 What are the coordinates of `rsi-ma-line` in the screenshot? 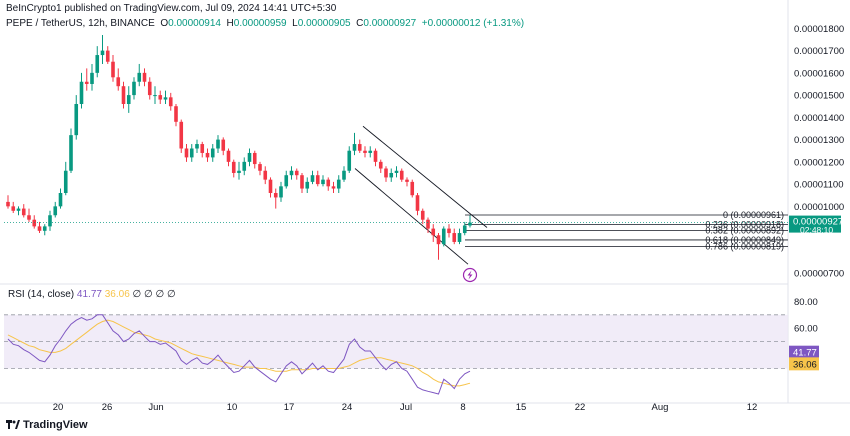 It's located at (239, 353).